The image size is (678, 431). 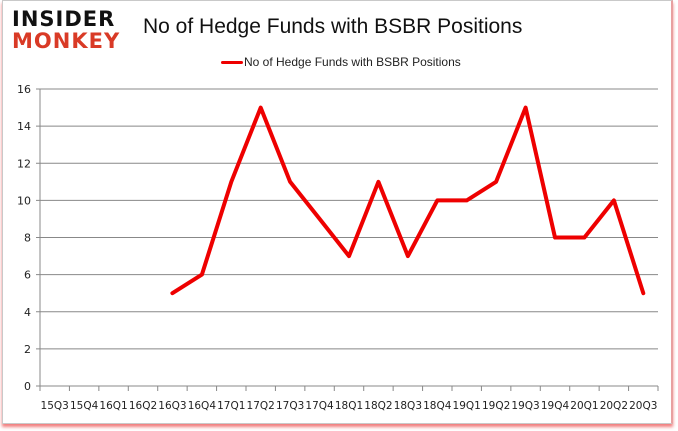 What do you see at coordinates (113, 406) in the screenshot?
I see `x-tick-label: 16Q1` at bounding box center [113, 406].